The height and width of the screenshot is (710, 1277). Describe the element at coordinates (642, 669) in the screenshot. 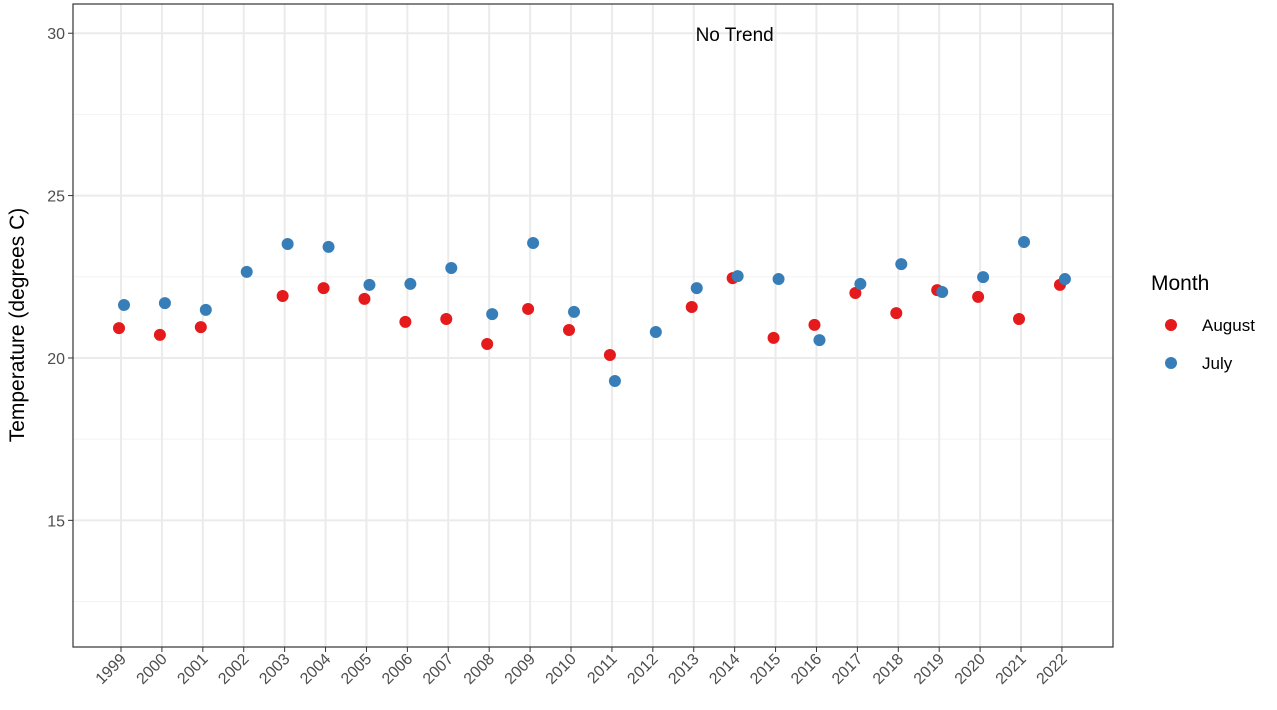

I see `x-tick-label: 2012` at that location.